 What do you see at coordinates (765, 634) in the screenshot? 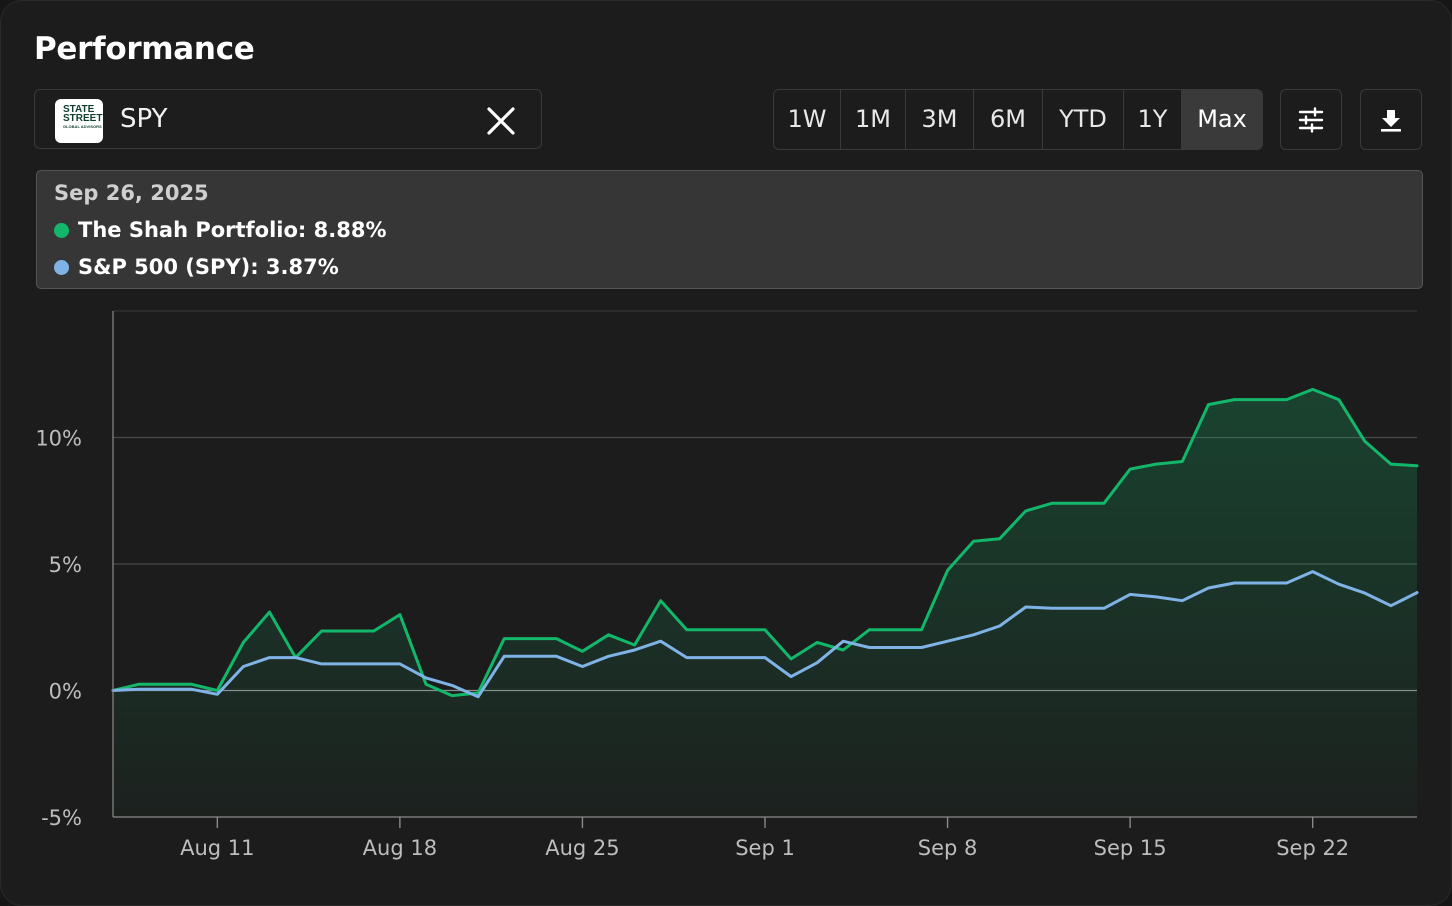
I see `benchmark-line` at bounding box center [765, 634].